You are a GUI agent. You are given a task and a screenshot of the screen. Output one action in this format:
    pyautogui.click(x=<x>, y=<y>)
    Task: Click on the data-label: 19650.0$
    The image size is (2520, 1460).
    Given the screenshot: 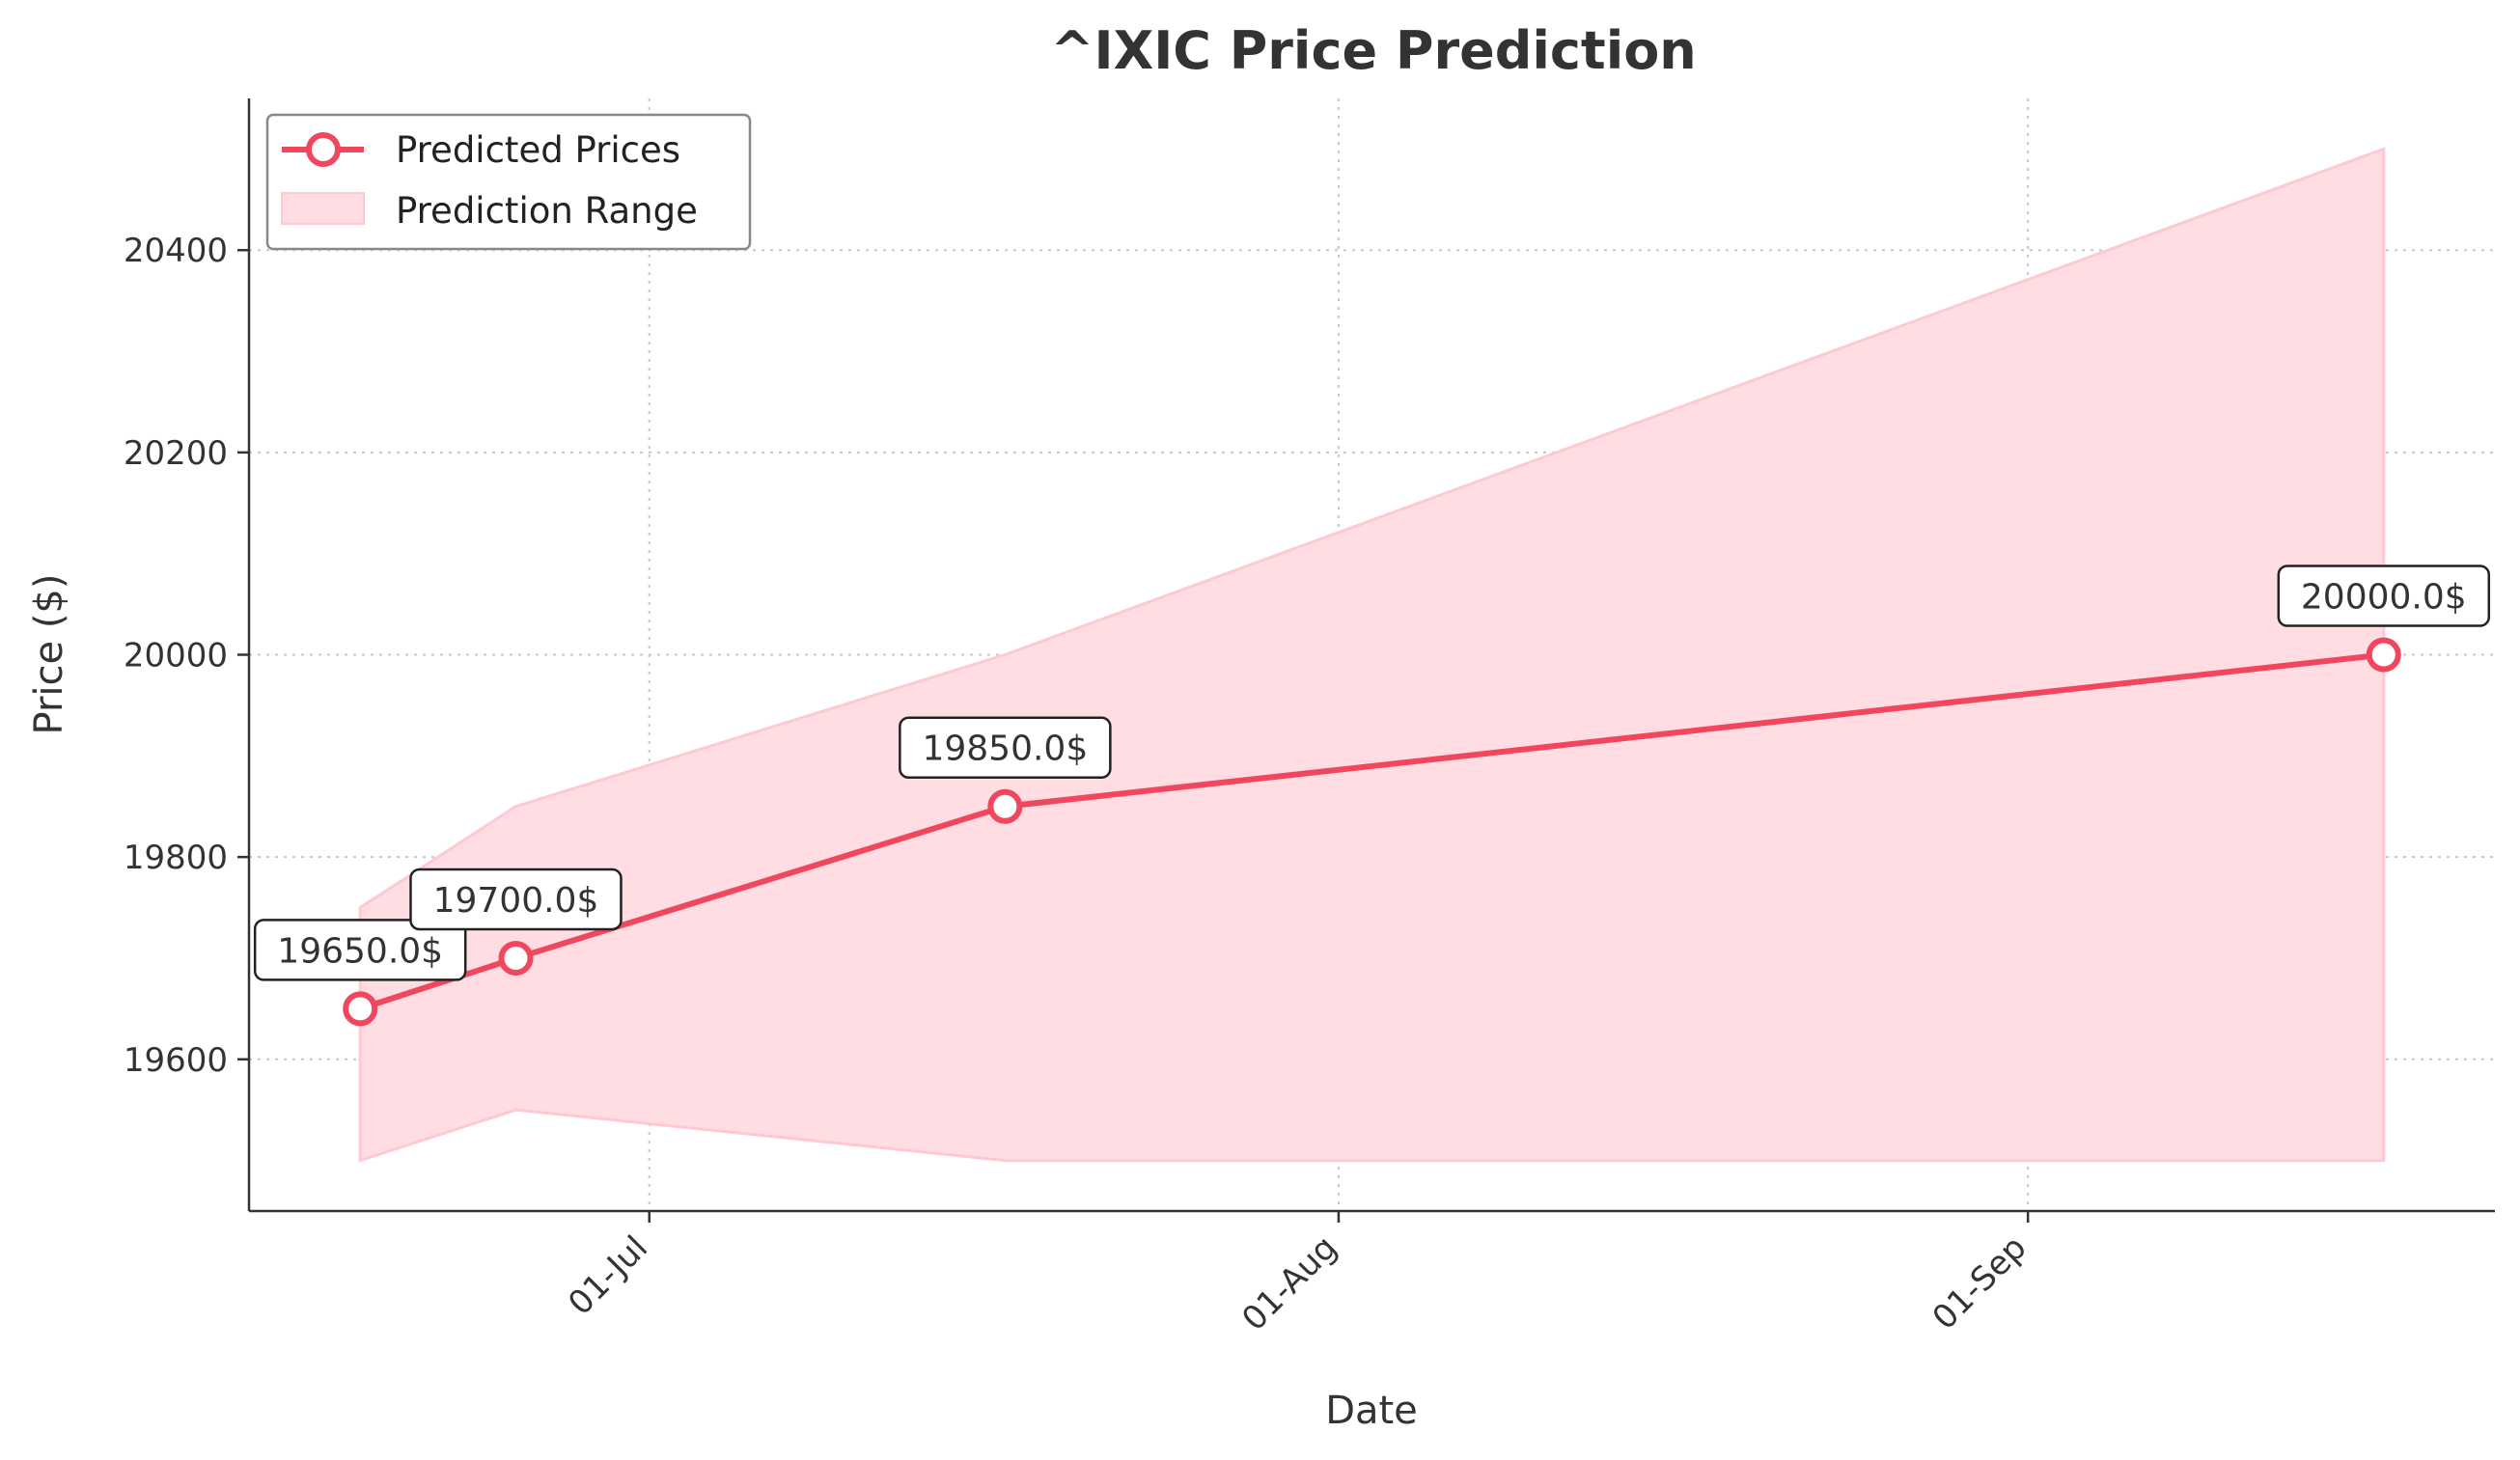 What is the action you would take?
    pyautogui.click(x=360, y=951)
    